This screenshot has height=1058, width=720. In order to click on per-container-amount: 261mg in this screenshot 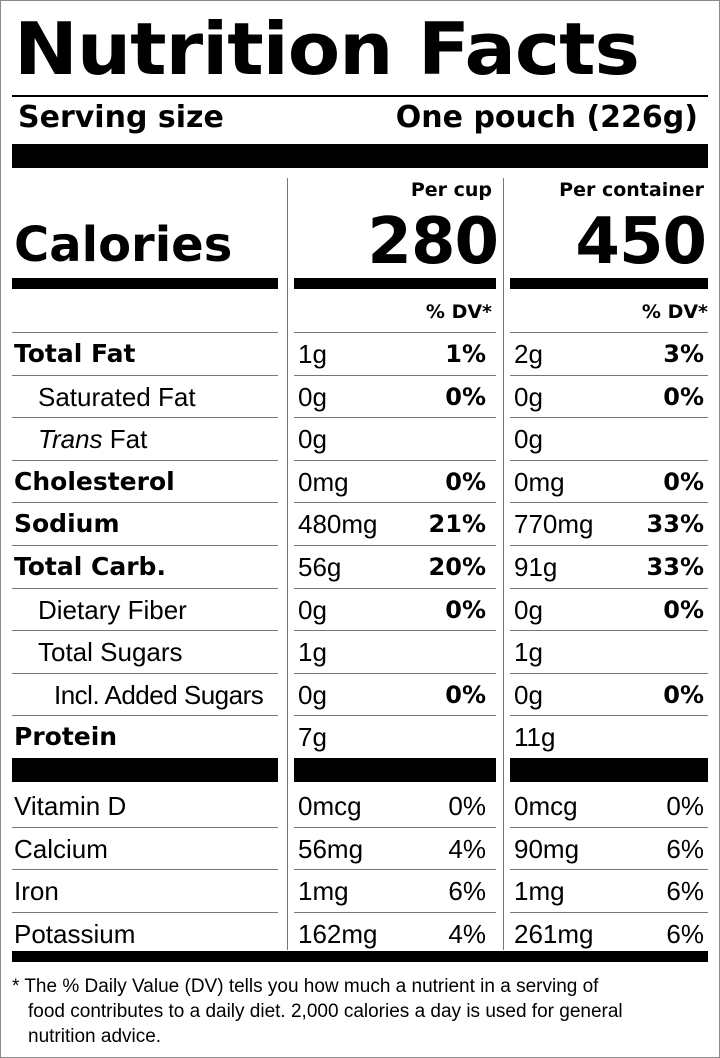, I will do `click(554, 933)`.